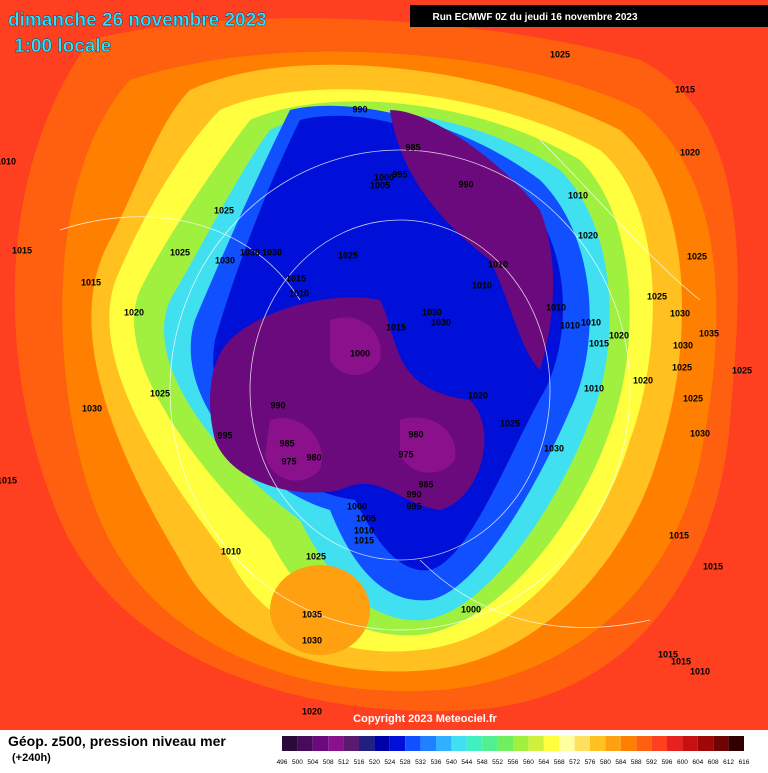  Describe the element at coordinates (425, 719) in the screenshot. I see `copyright: Copyright 2023 Meteociel.fr` at that location.